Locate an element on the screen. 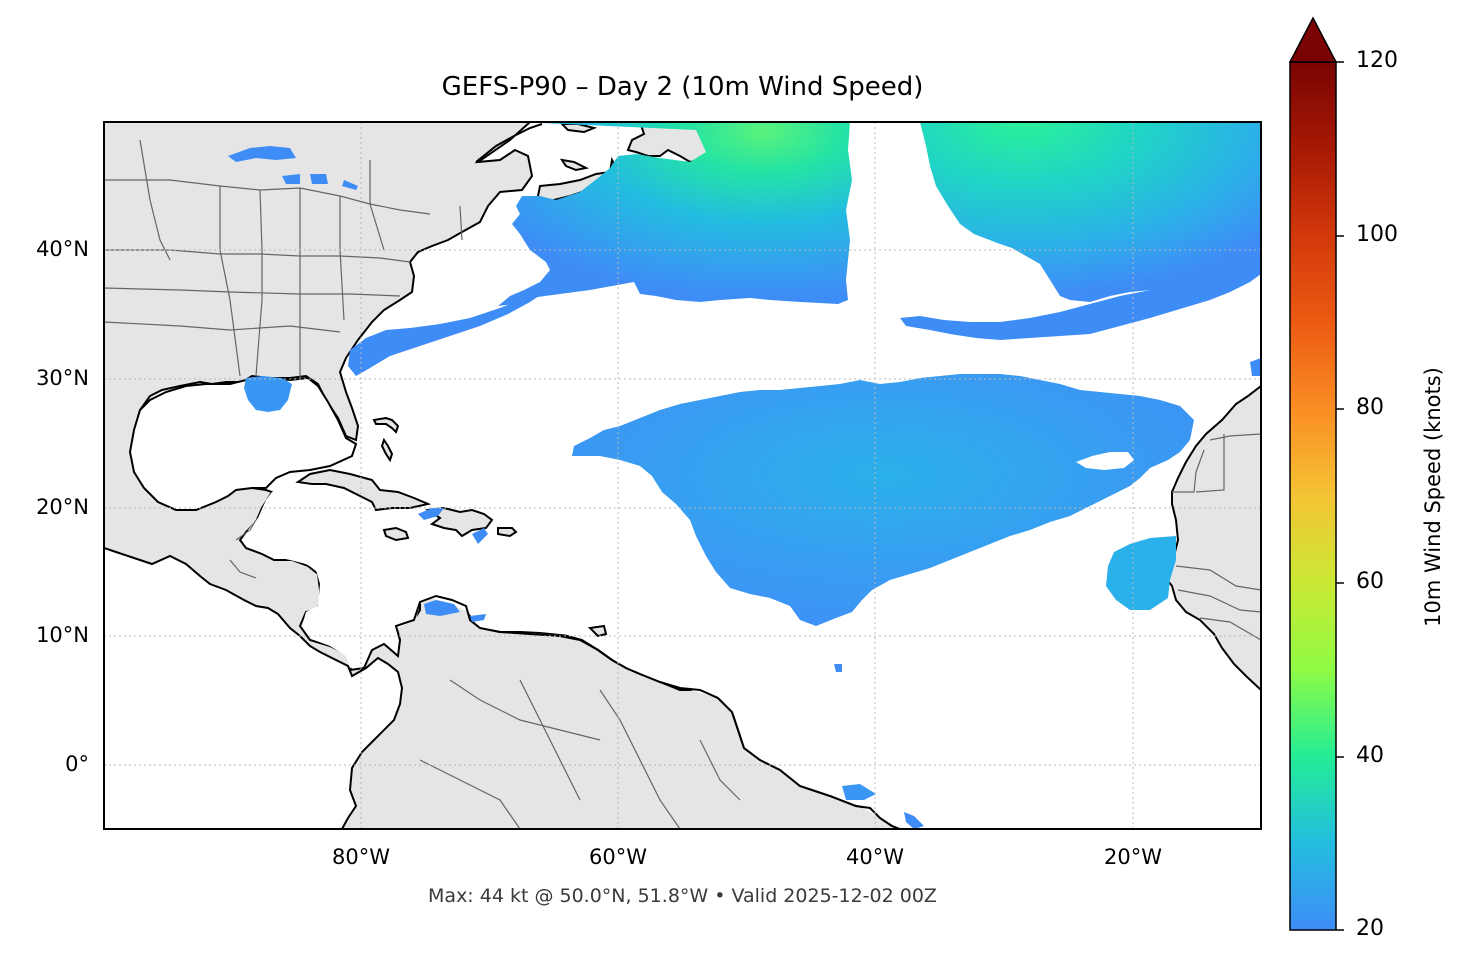 The height and width of the screenshot is (969, 1466). wind-region-isolated is located at coordinates (838, 668).